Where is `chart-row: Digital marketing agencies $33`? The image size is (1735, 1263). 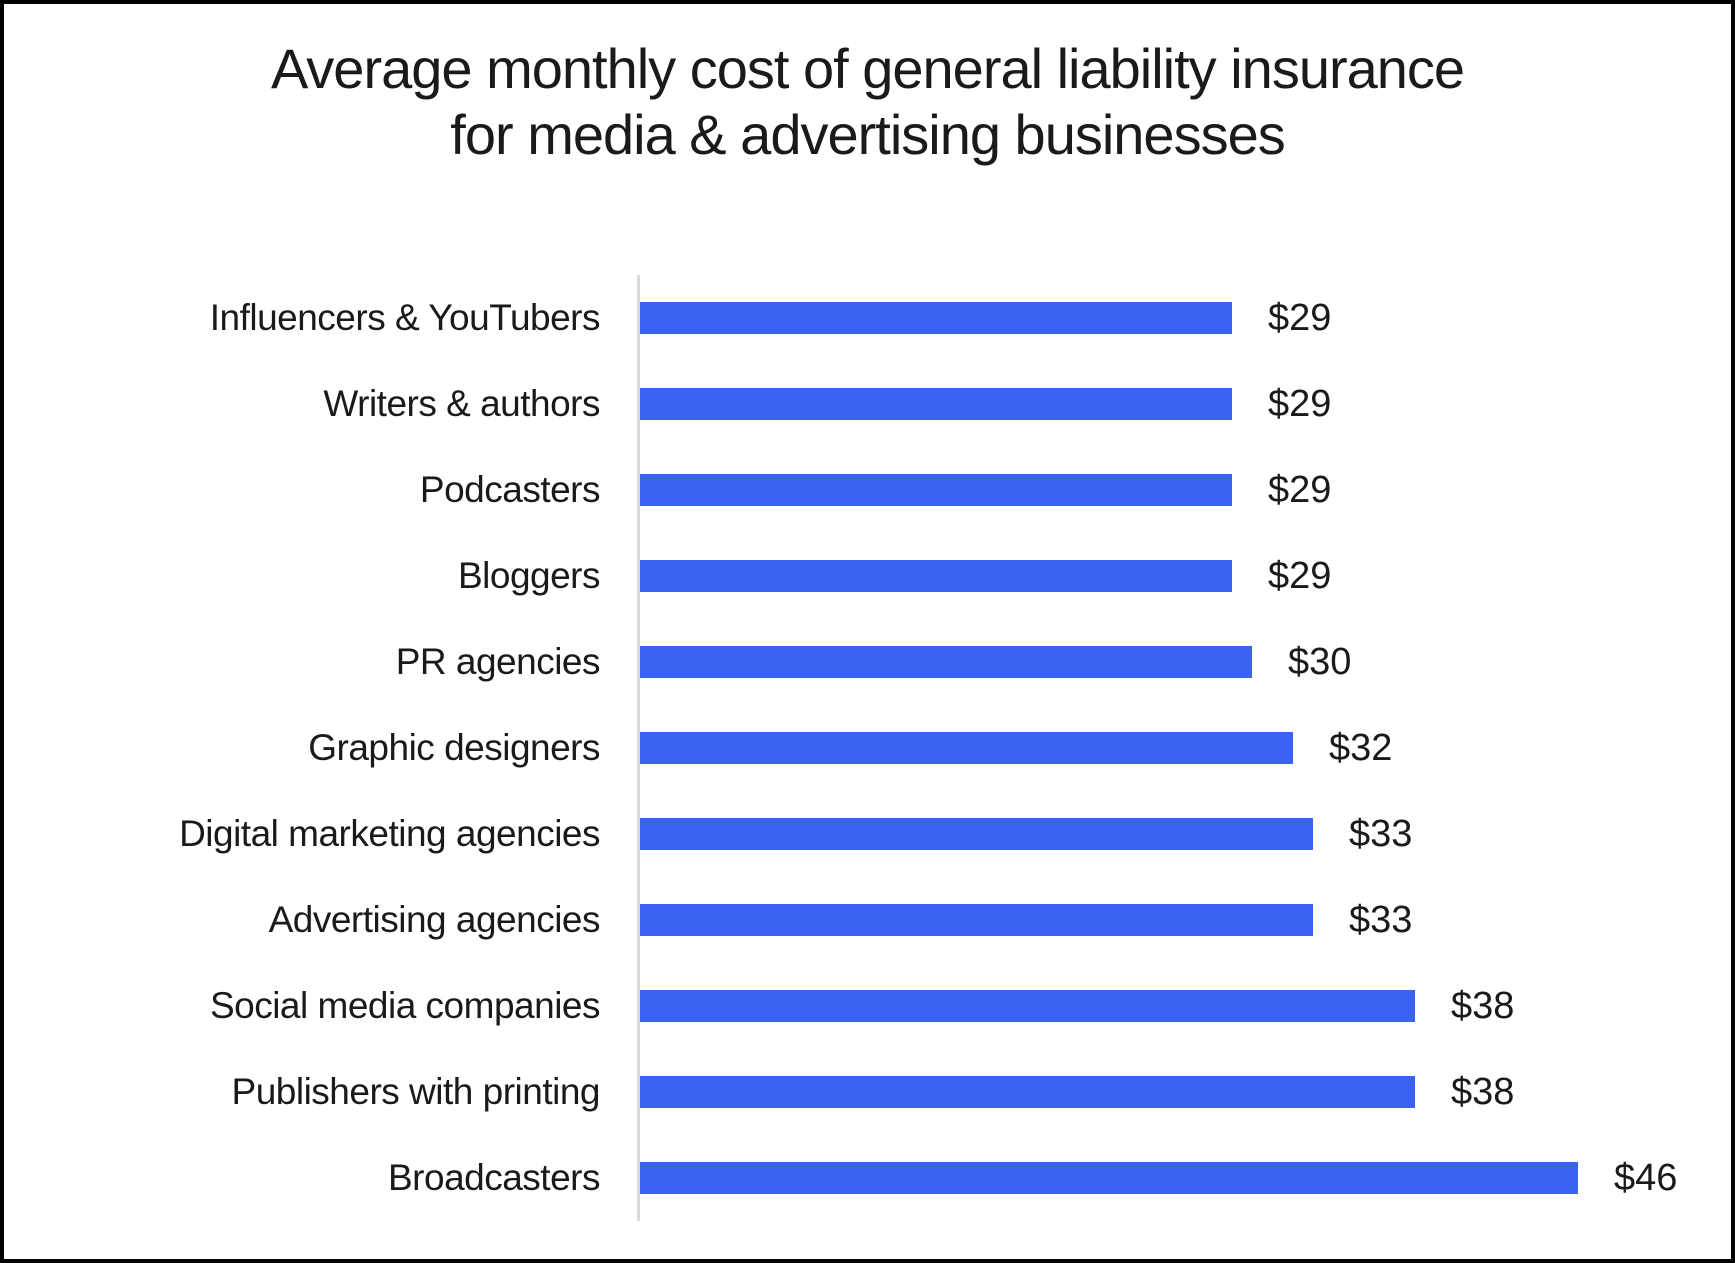
chart-row: Digital marketing agencies $33 is located at coordinates (867, 834).